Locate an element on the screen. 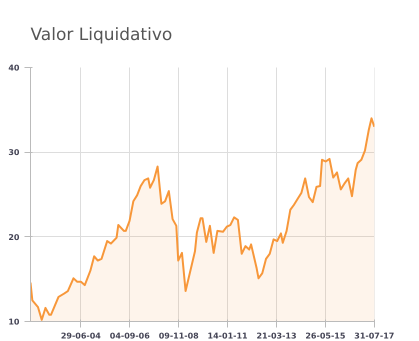  x-tick-label: 04-09-06 is located at coordinates (130, 336).